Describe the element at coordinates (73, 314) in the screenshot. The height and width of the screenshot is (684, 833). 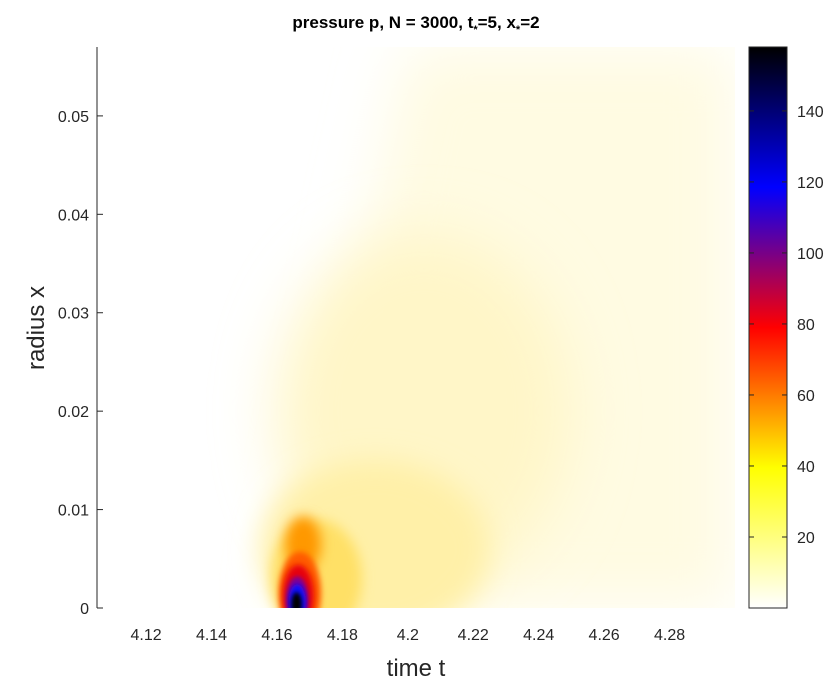
I see `y-tick-label: 0.03` at that location.